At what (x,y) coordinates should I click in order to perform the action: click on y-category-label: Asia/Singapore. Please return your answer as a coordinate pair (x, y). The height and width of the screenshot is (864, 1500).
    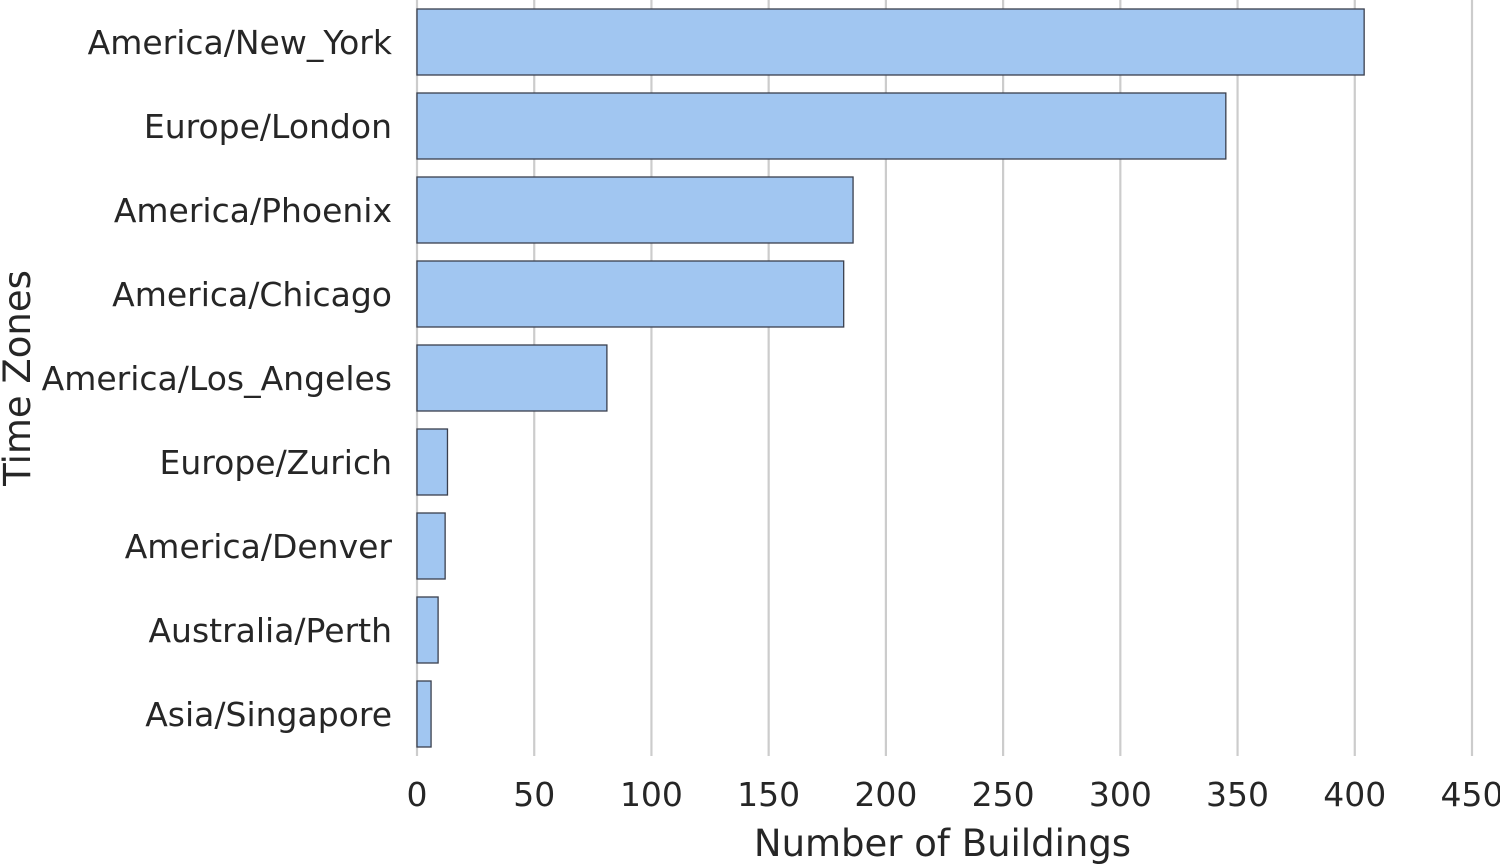
    Looking at the image, I should click on (268, 714).